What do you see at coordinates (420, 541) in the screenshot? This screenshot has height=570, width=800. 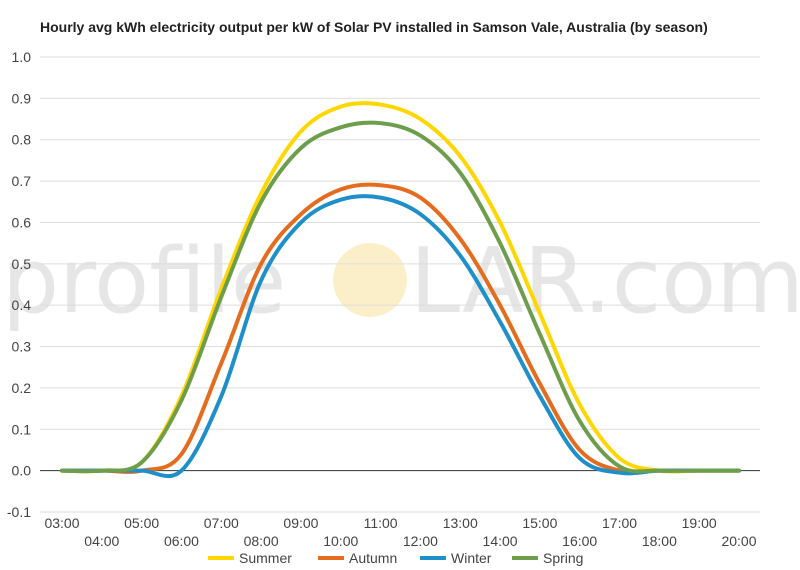 I see `x-tick-label: 12:00` at bounding box center [420, 541].